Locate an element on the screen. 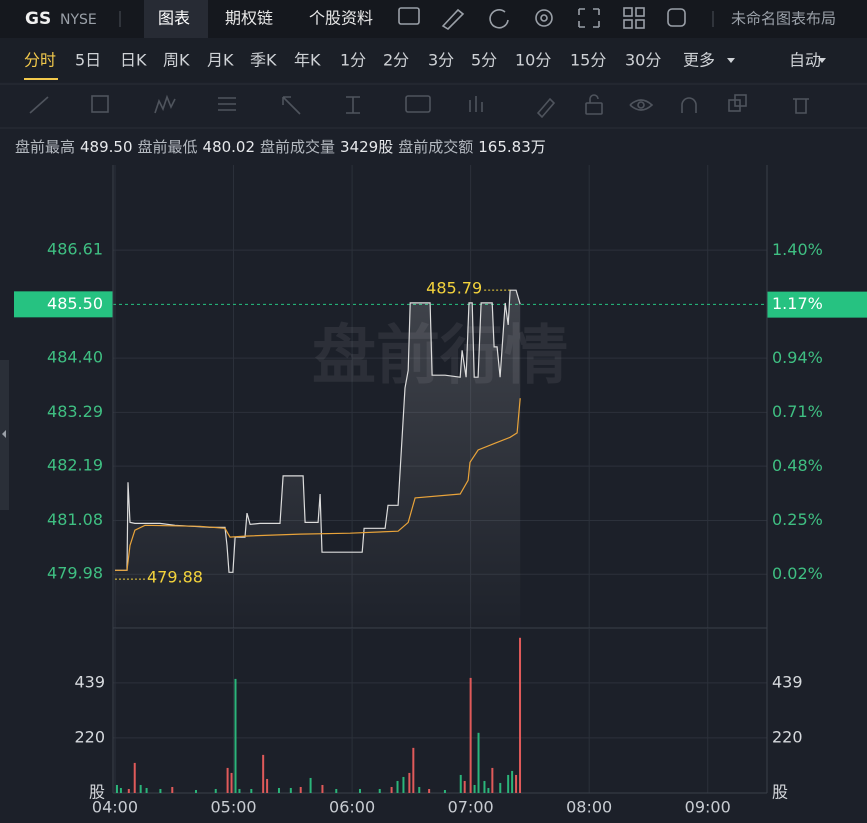 This screenshot has width=867, height=823. active-tab-bg is located at coordinates (176, 19).